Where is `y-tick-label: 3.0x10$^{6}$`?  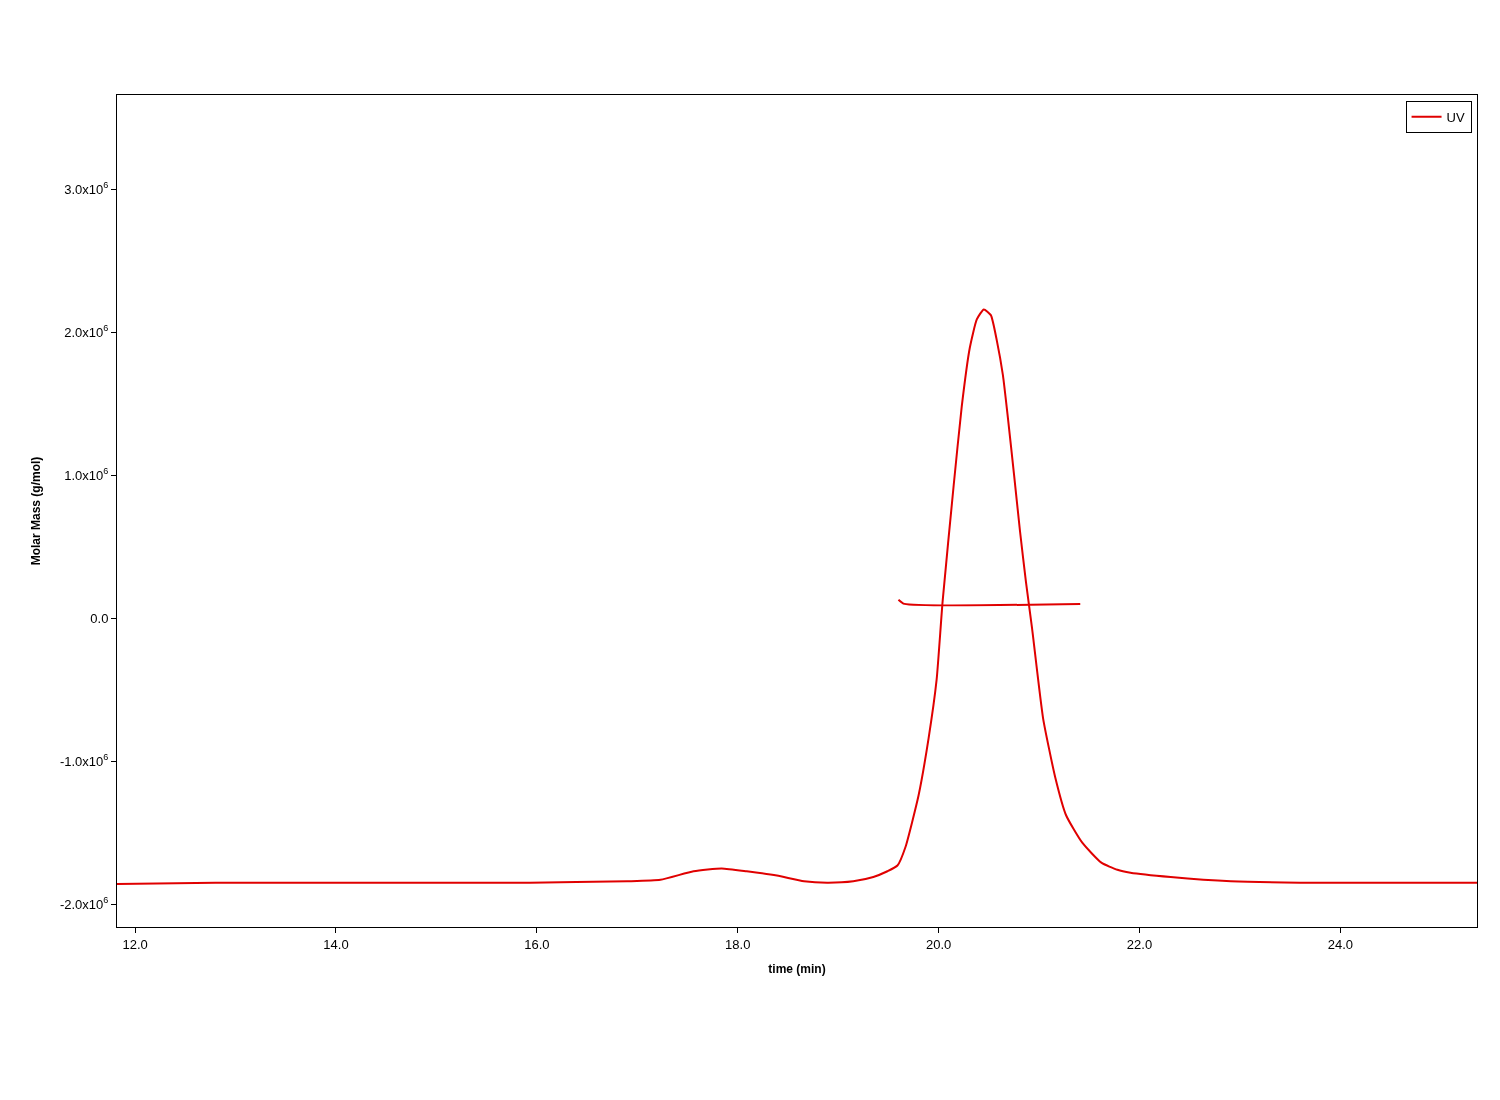 y-tick-label: 3.0x10$^{6}$ is located at coordinates (86, 188).